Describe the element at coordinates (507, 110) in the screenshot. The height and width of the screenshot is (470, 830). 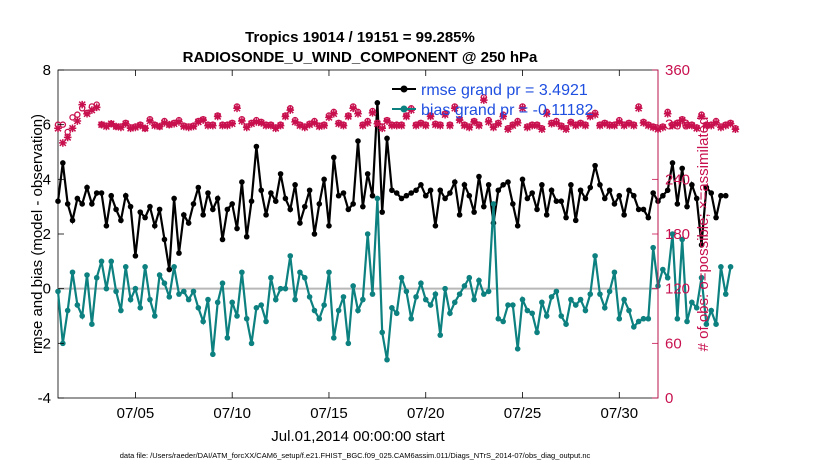
I see `legend-bias-label: bias grand pr = -0.11182` at that location.